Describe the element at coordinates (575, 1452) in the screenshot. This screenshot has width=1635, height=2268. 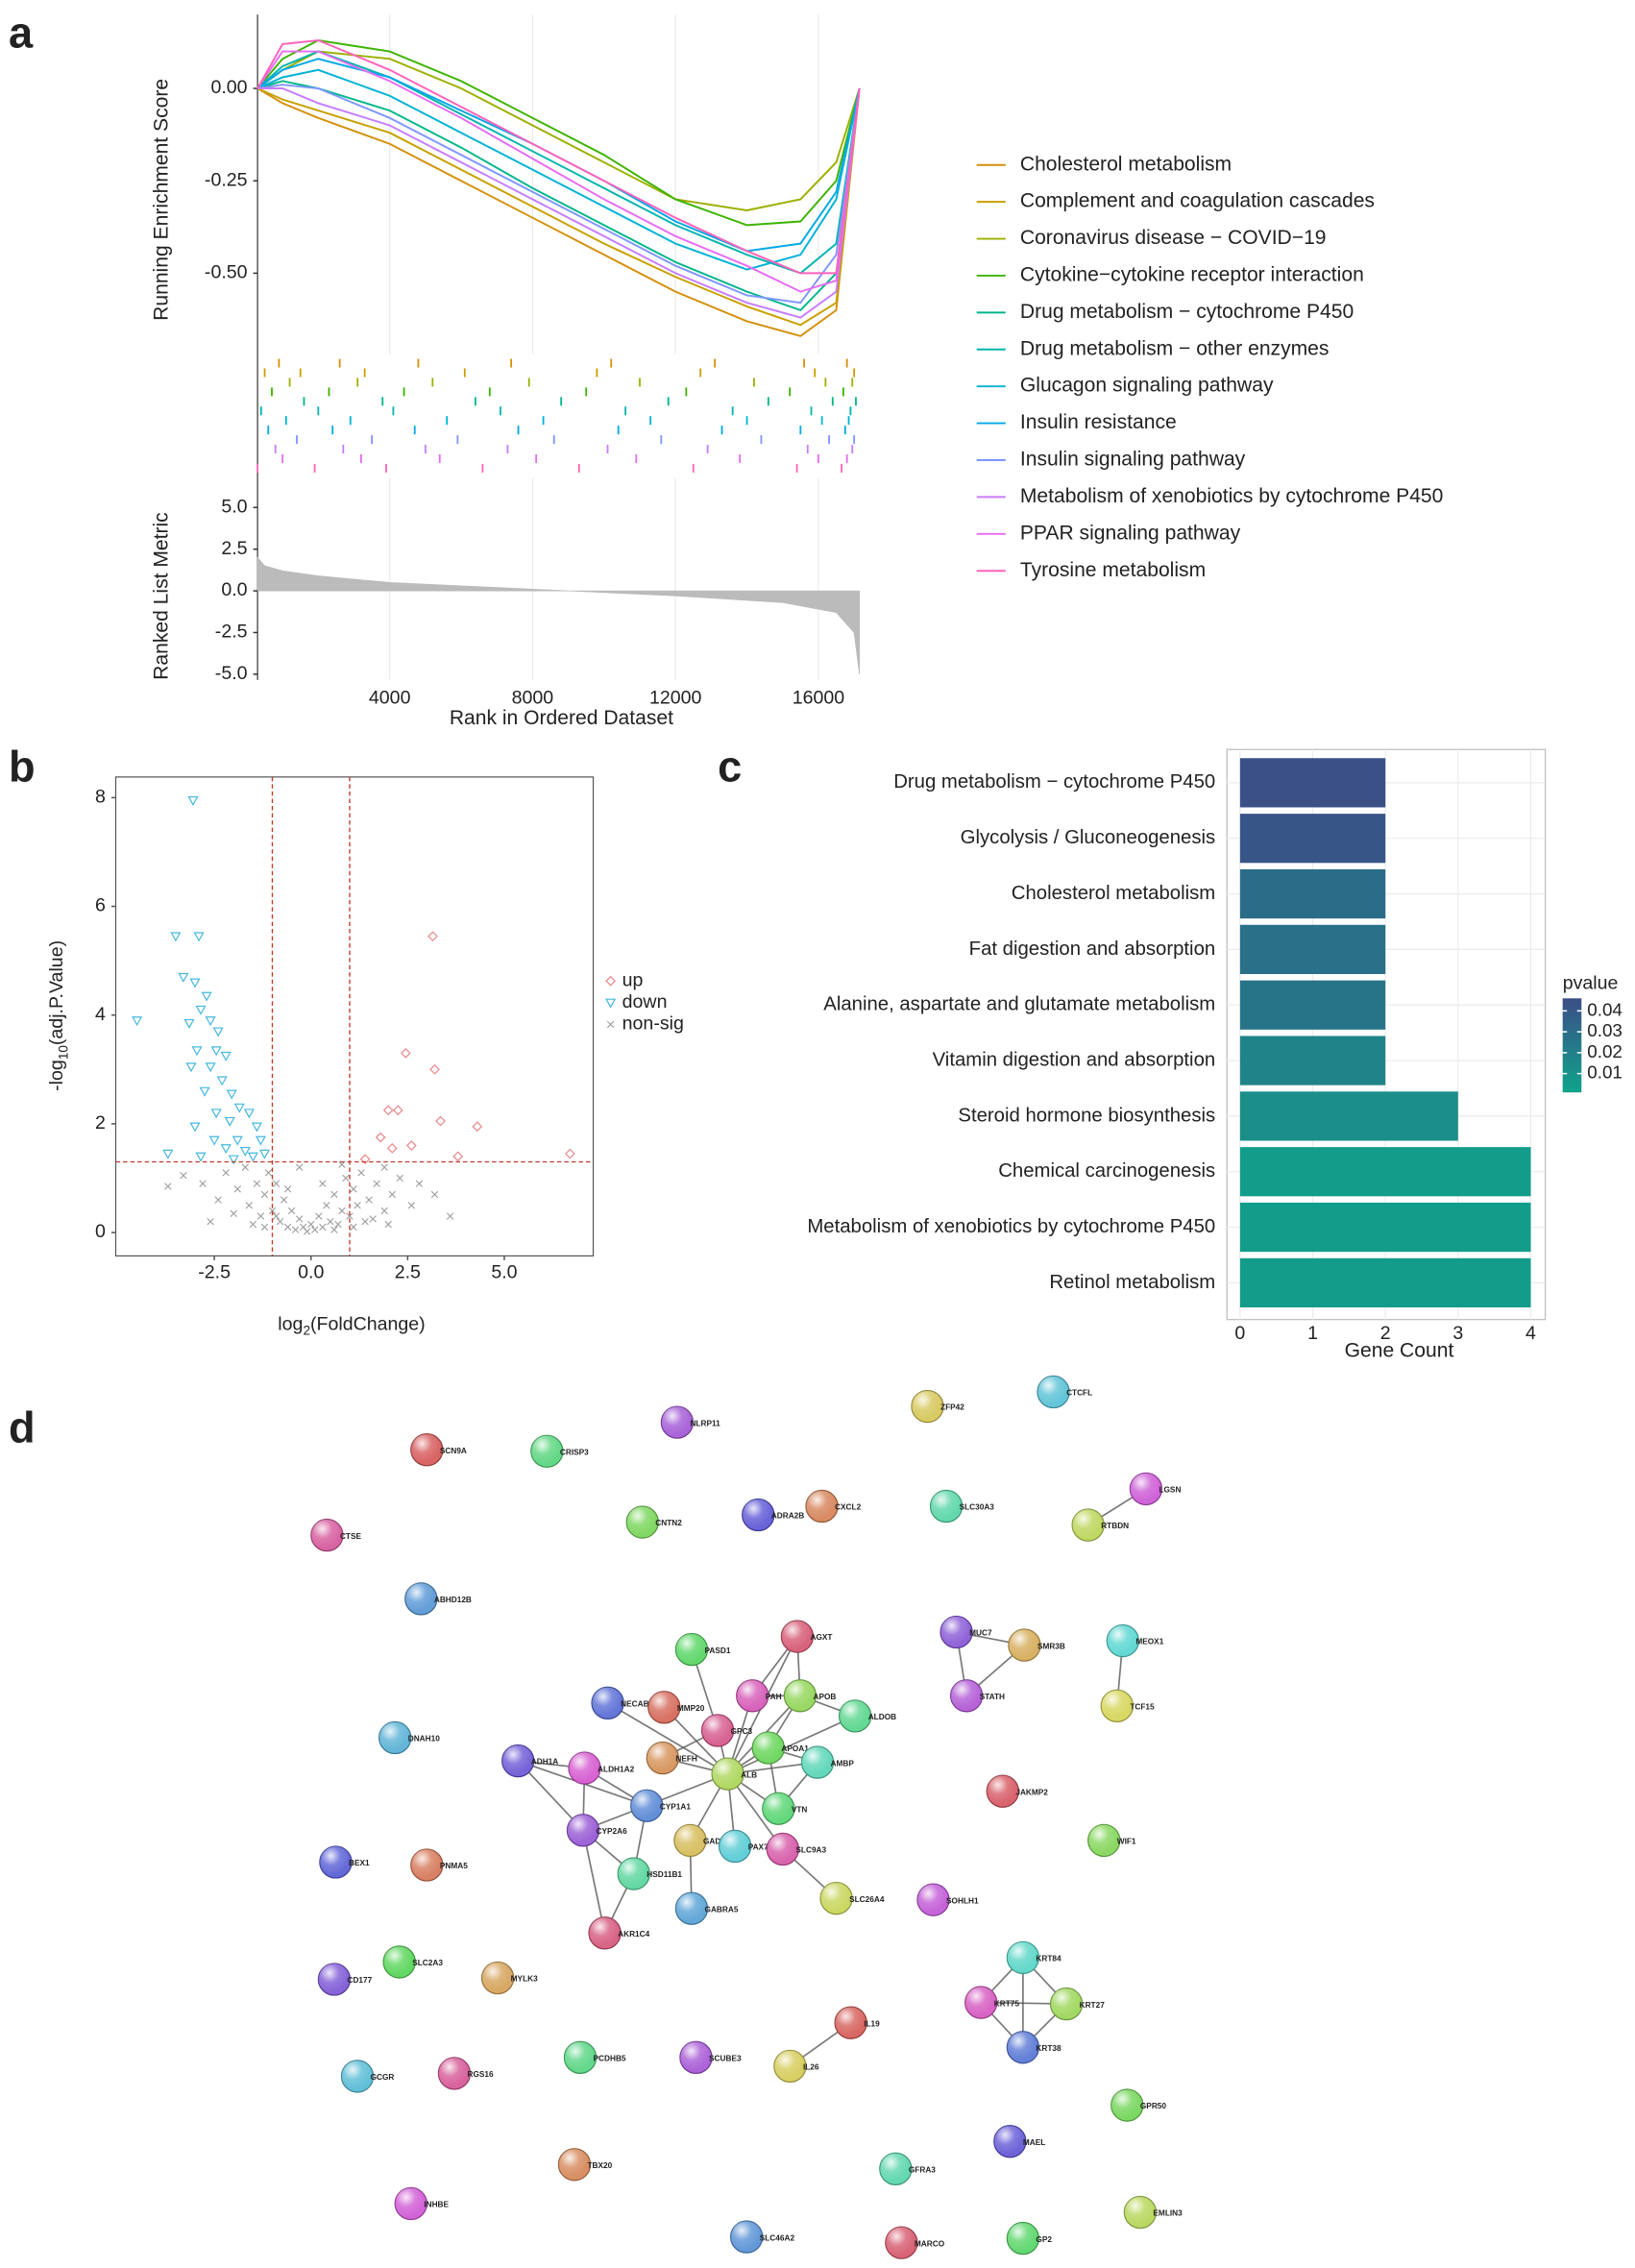
I see `node-label: CRISP3` at that location.